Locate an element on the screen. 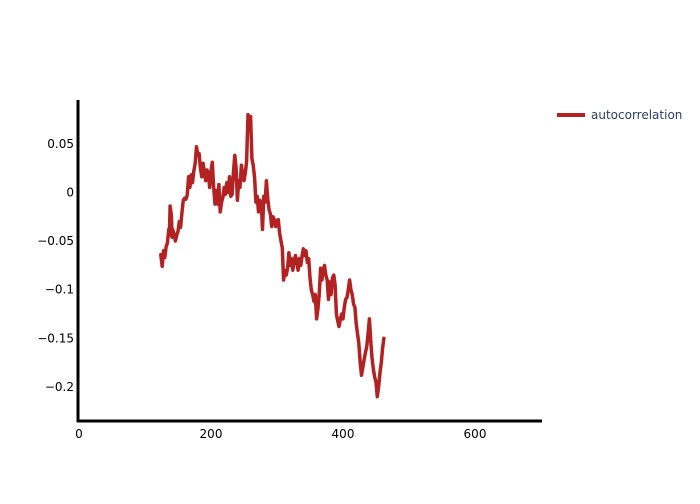  x-tick-label: 600 is located at coordinates (475, 434).